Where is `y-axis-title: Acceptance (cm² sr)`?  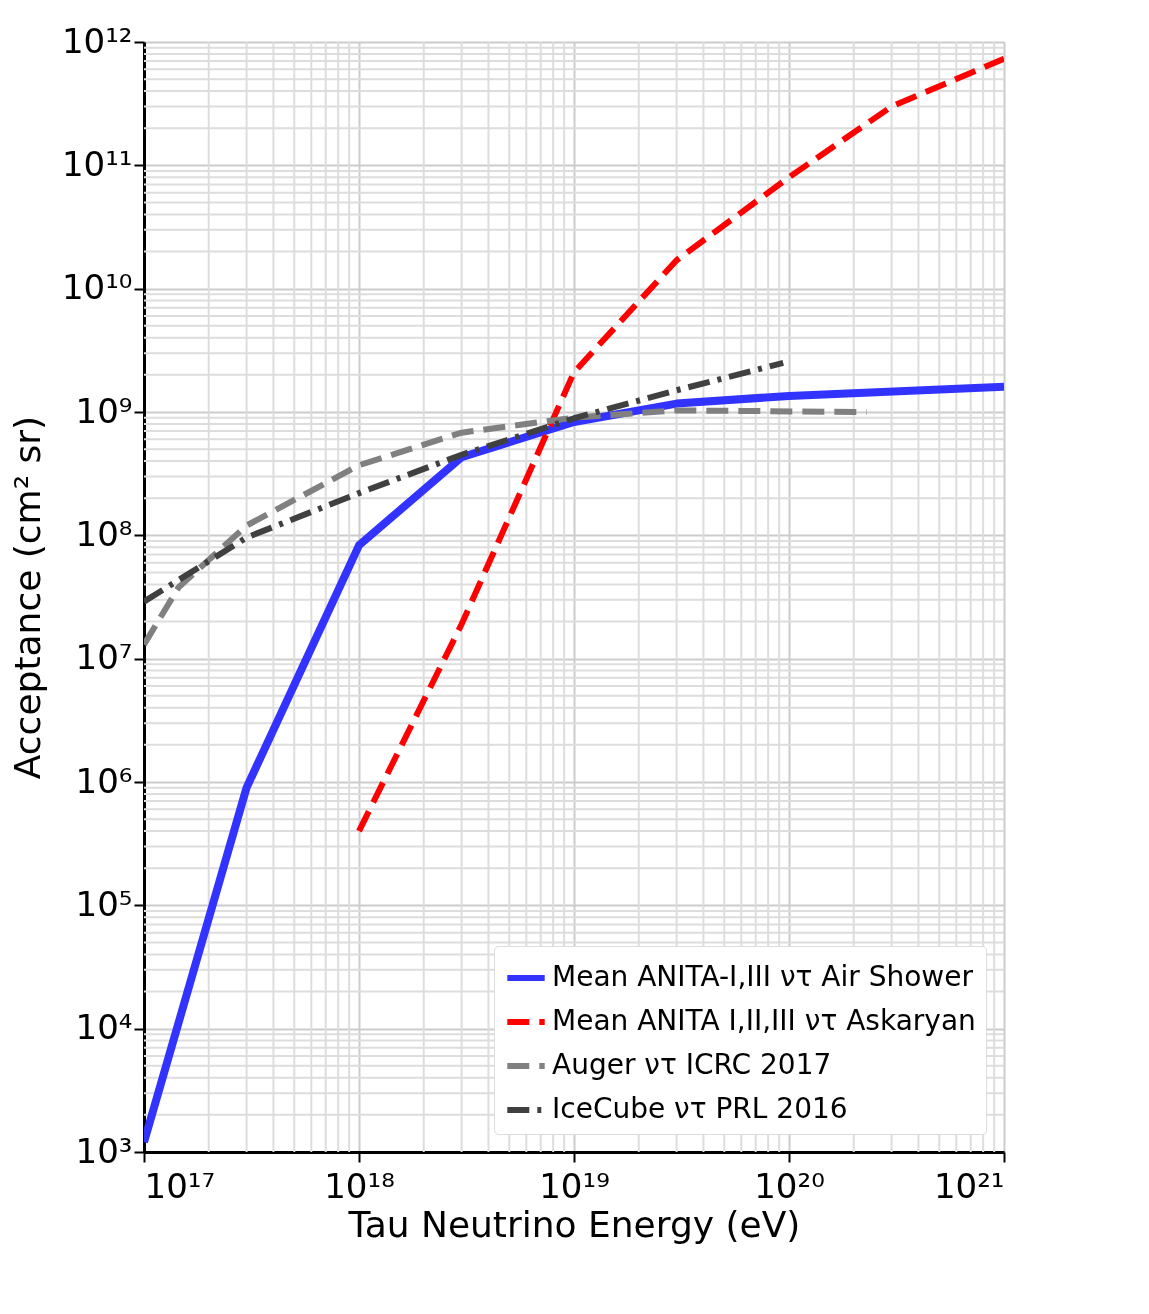 y-axis-title: Acceptance (cm² sr) is located at coordinates (27, 597).